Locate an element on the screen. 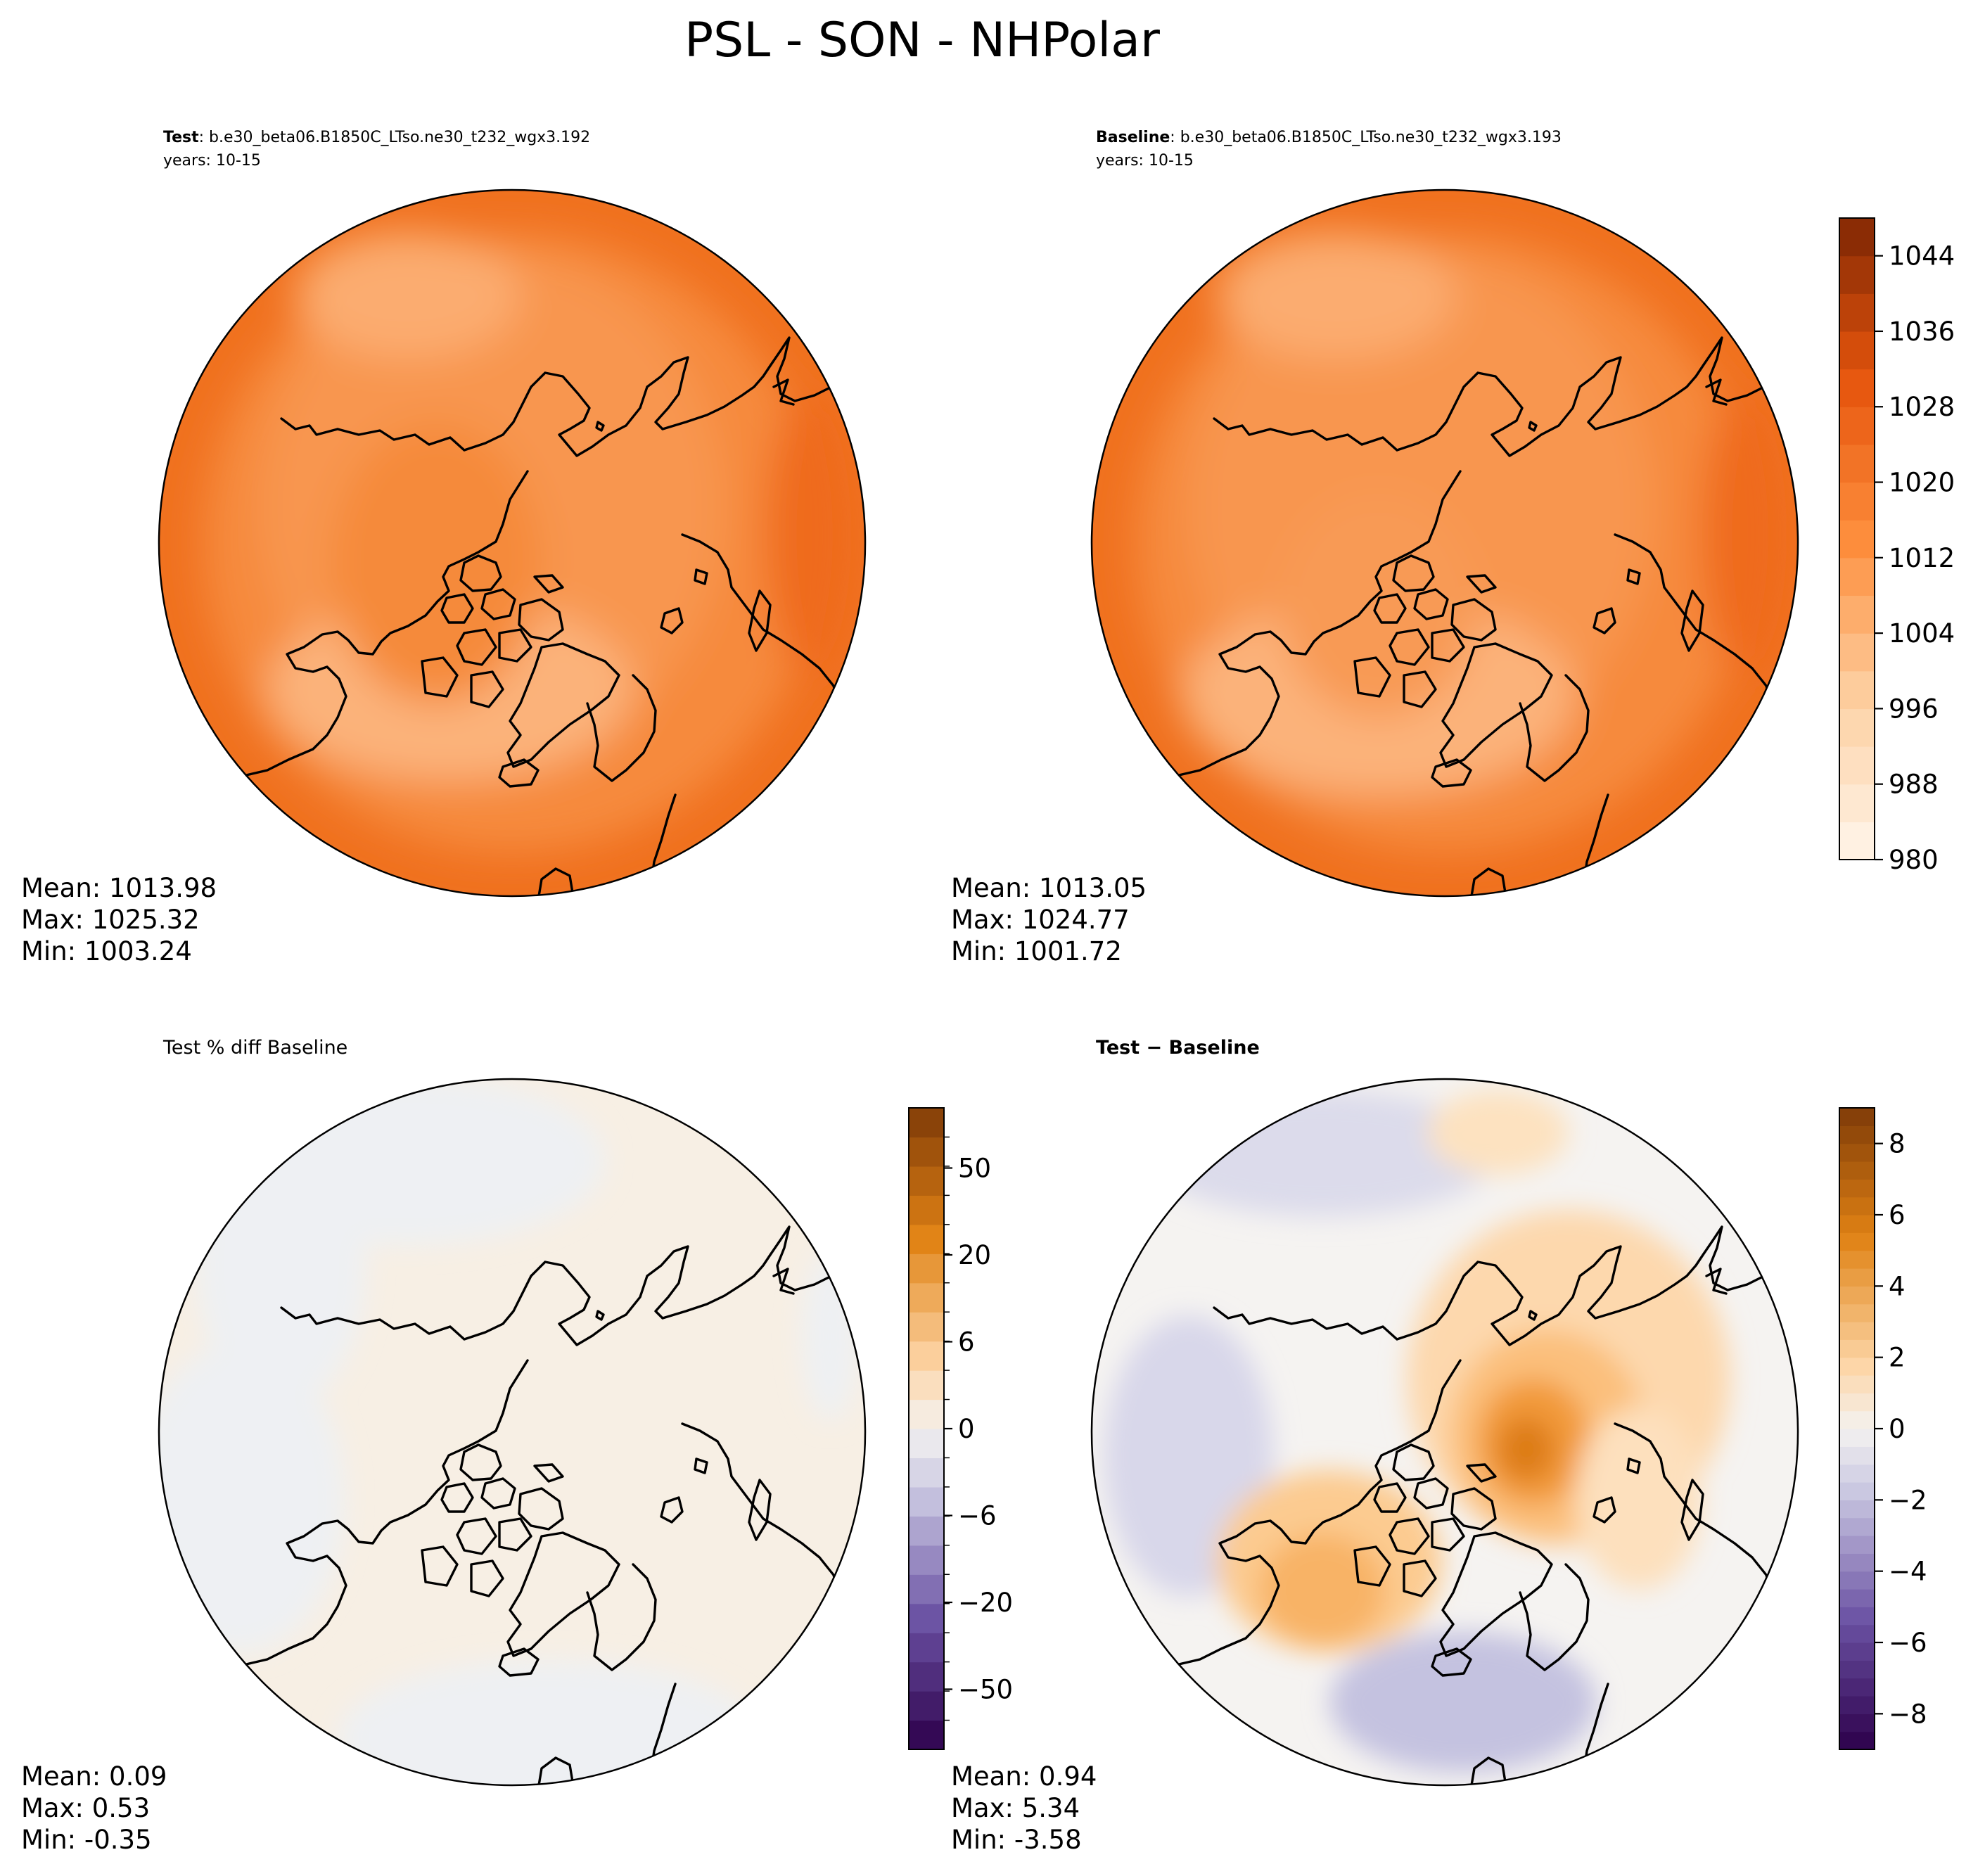  colorbar-diff-tick-label: 8 is located at coordinates (1897, 1144).